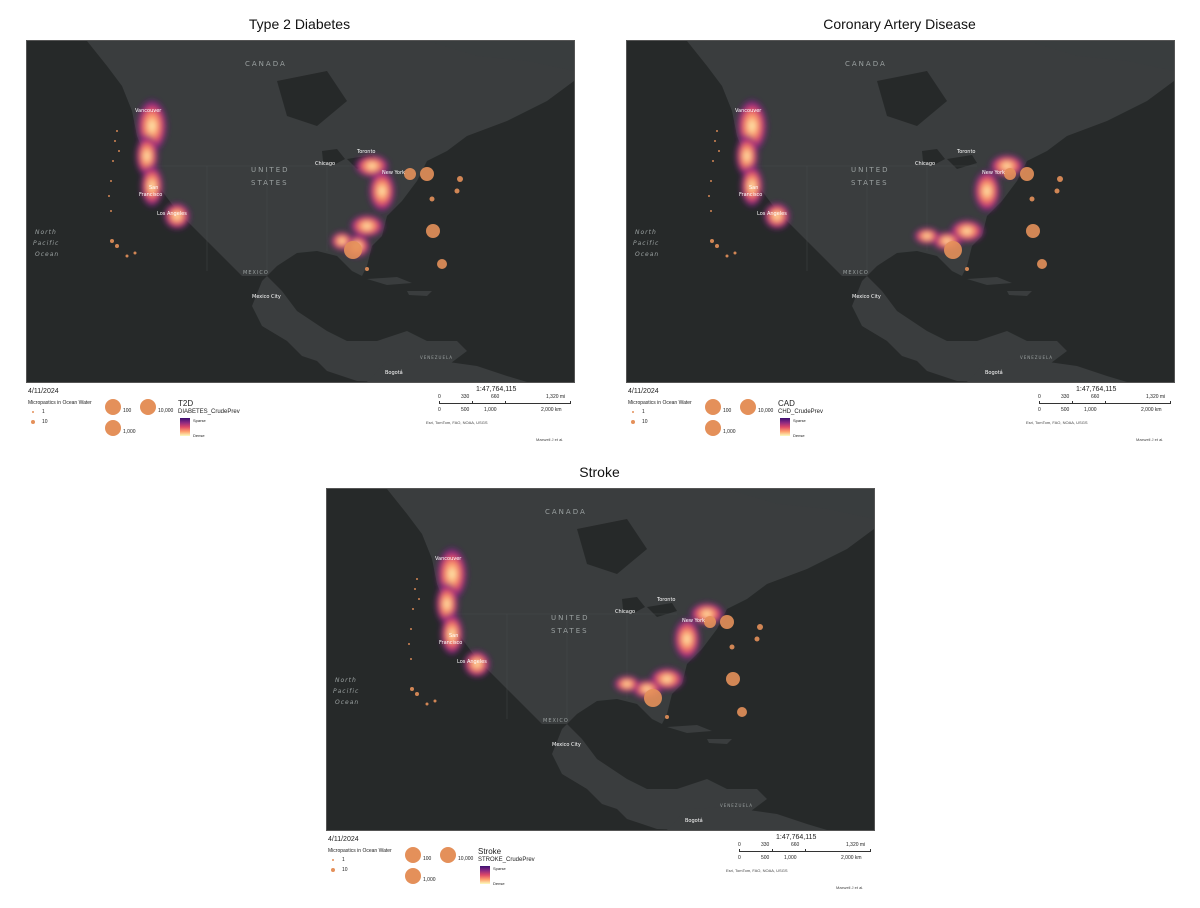 The image size is (1200, 908). I want to click on disease-label: T2D, so click(186, 403).